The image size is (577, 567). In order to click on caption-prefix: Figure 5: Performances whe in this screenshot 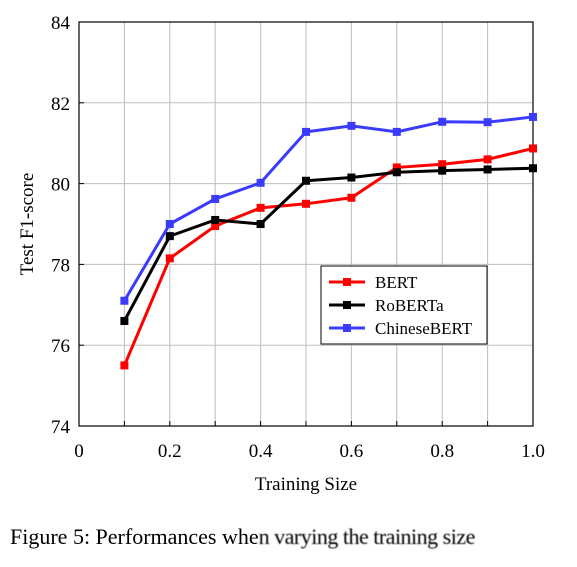, I will do `click(134, 536)`.